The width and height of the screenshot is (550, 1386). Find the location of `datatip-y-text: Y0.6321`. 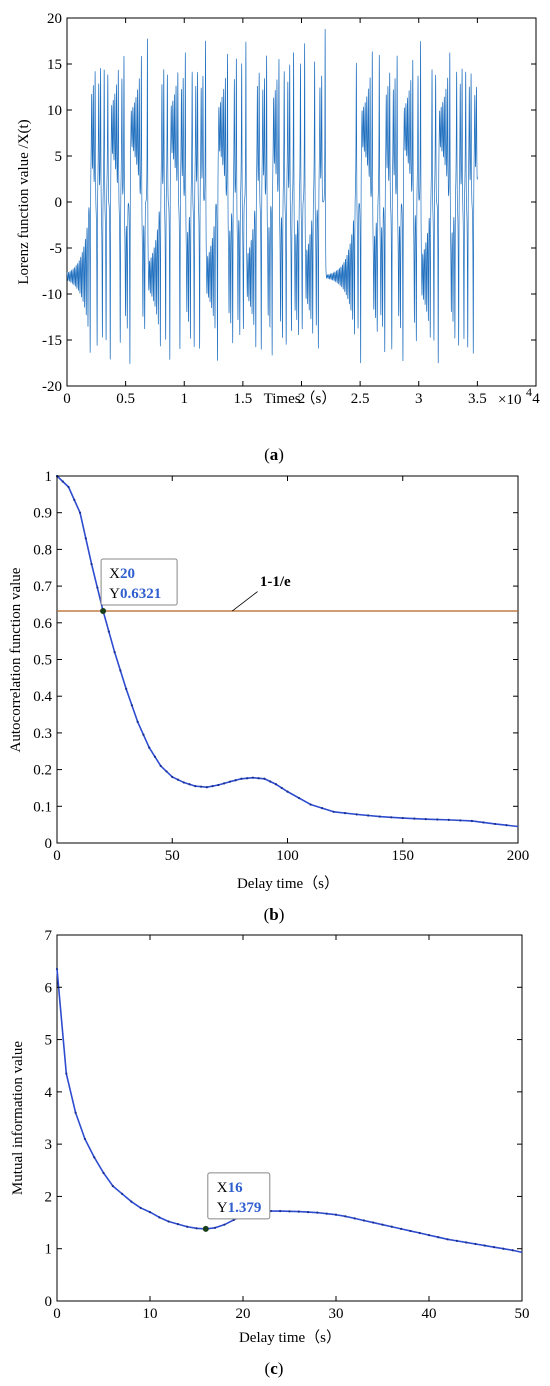

datatip-y-text: Y0.6321 is located at coordinates (135, 594).